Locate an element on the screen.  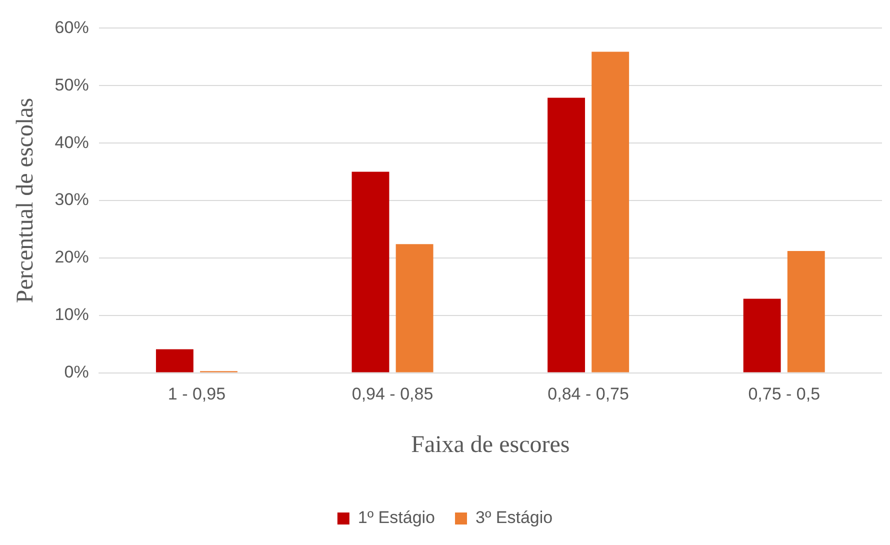
x-tick-label: 0,94 - 0,85 is located at coordinates (393, 394).